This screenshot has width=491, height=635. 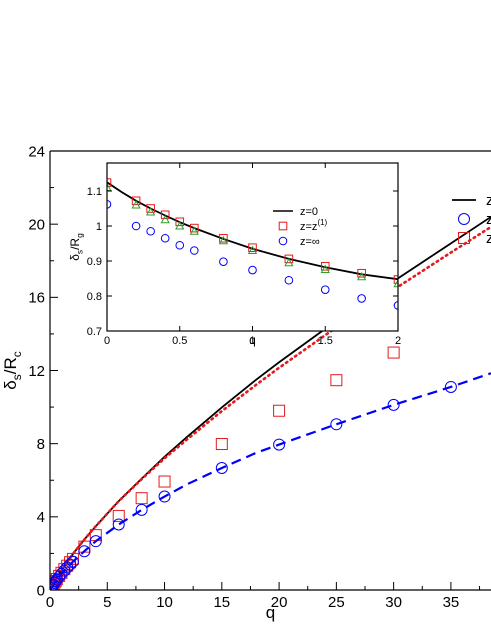 I want to click on main-y-tick-label: 24, so click(x=36, y=151).